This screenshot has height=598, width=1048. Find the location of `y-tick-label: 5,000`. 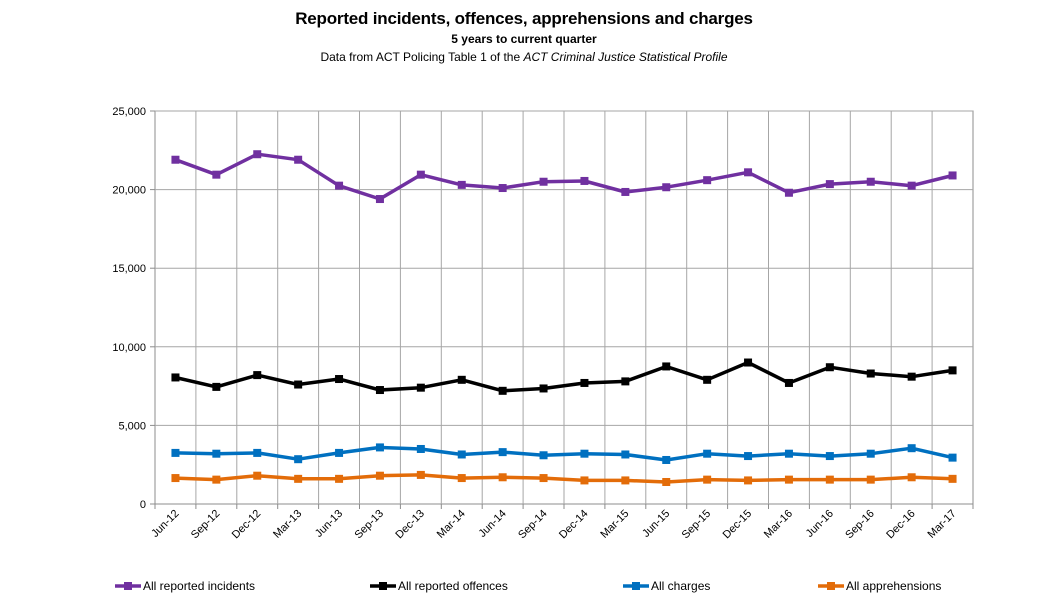

y-tick-label: 5,000 is located at coordinates (132, 426).